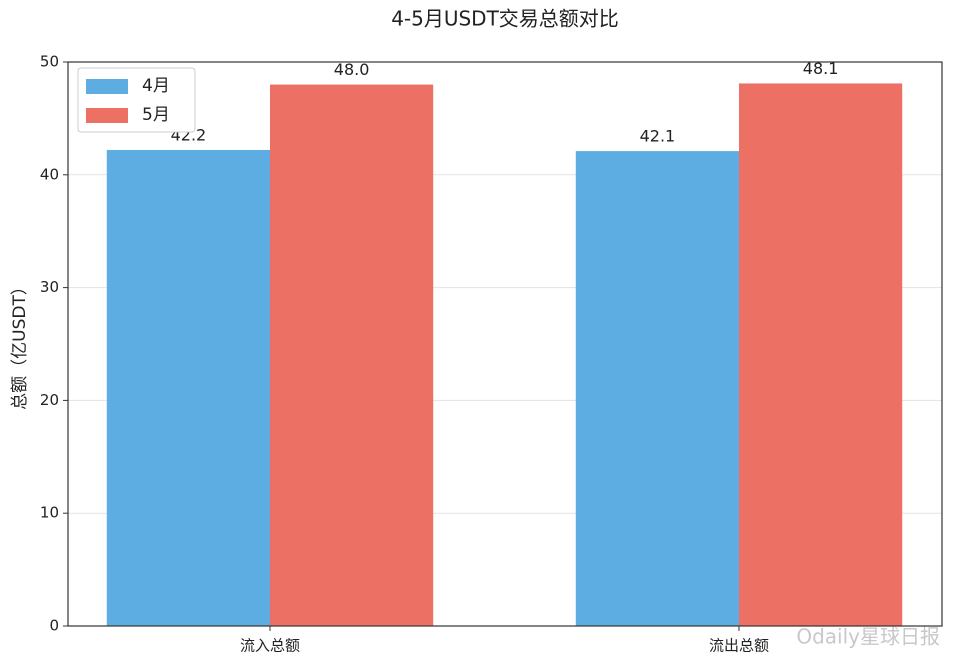 The height and width of the screenshot is (667, 954). Describe the element at coordinates (49, 513) in the screenshot. I see `y-tick-label: 10` at that location.